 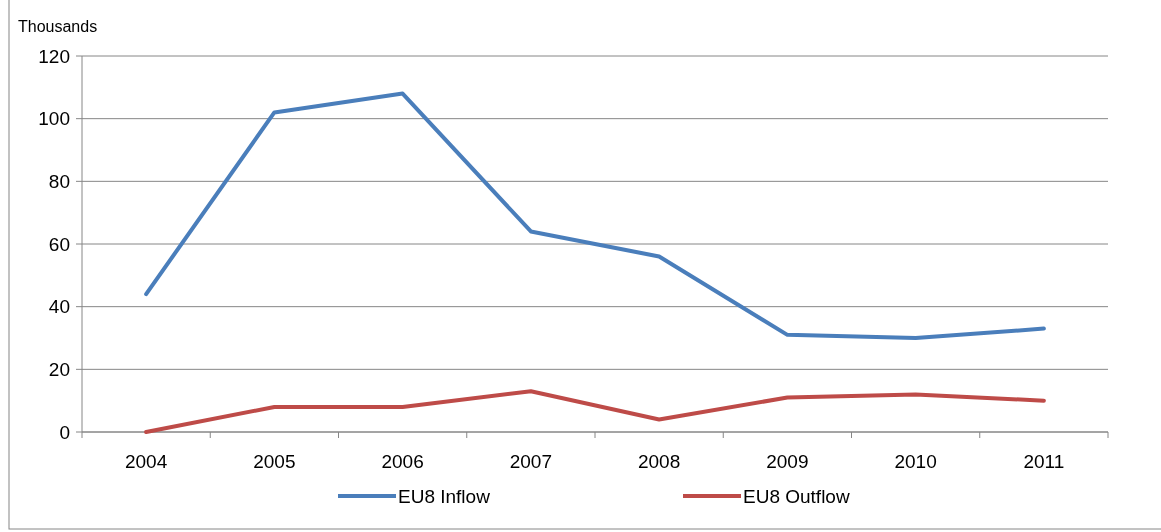 What do you see at coordinates (787, 461) in the screenshot?
I see `x-tick-label: 2009` at bounding box center [787, 461].